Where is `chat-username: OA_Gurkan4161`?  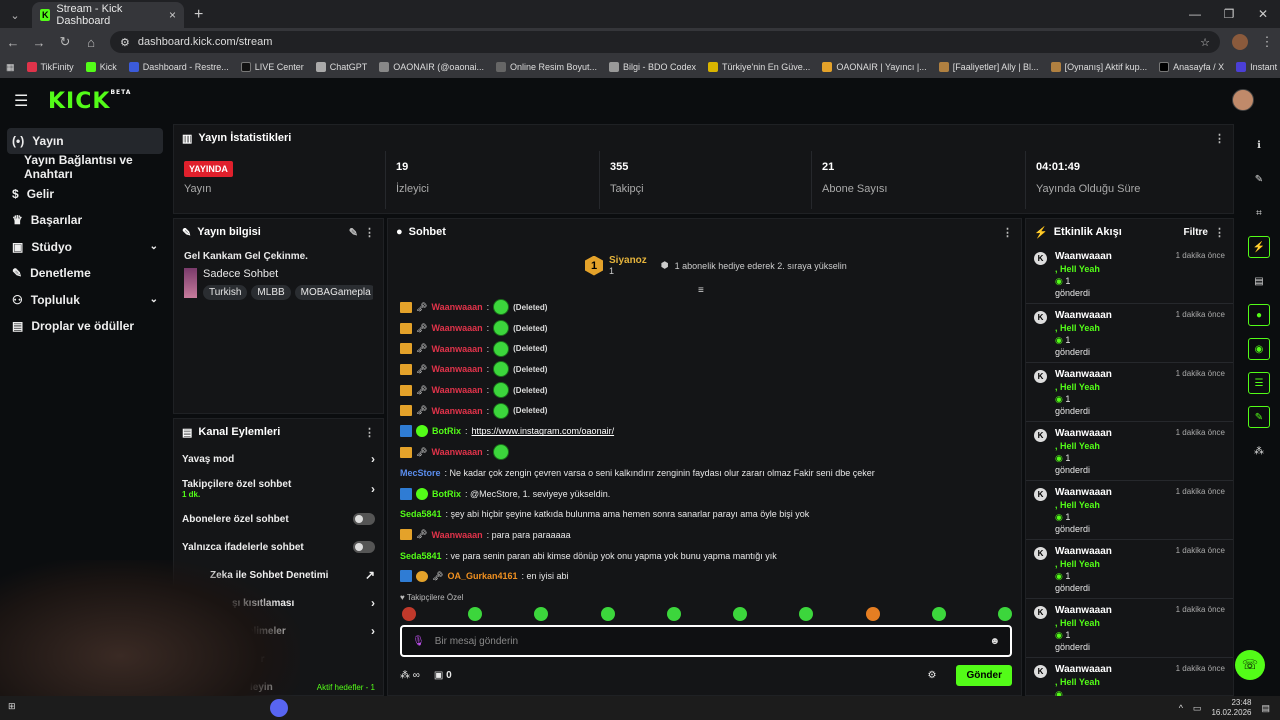 chat-username: OA_Gurkan4161 is located at coordinates (482, 576).